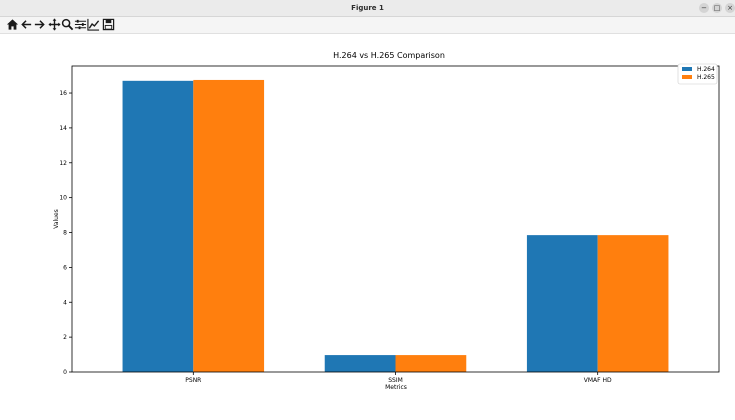 The width and height of the screenshot is (735, 420). What do you see at coordinates (431, 363) in the screenshot?
I see `bar-h-265-ssim` at bounding box center [431, 363].